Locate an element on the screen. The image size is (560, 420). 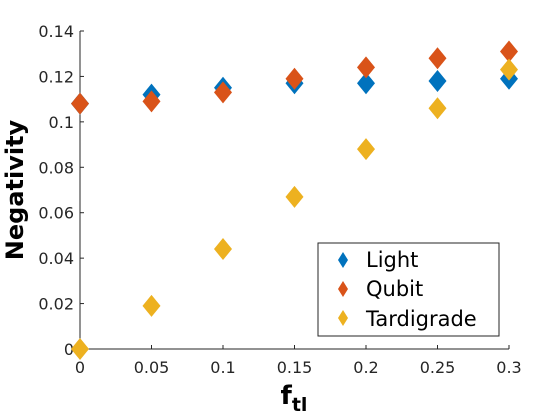
legend-box is located at coordinates (408, 289).